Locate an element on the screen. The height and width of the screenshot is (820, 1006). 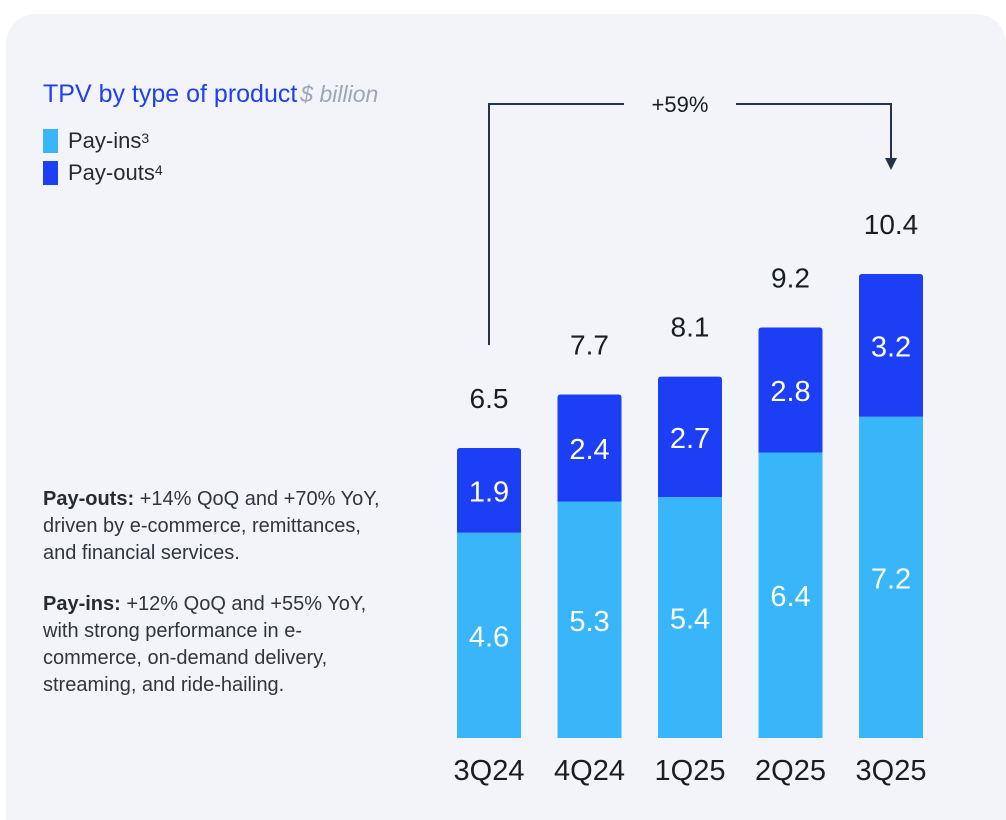
value-label-payins-3q25: 7.2 is located at coordinates (891, 579).